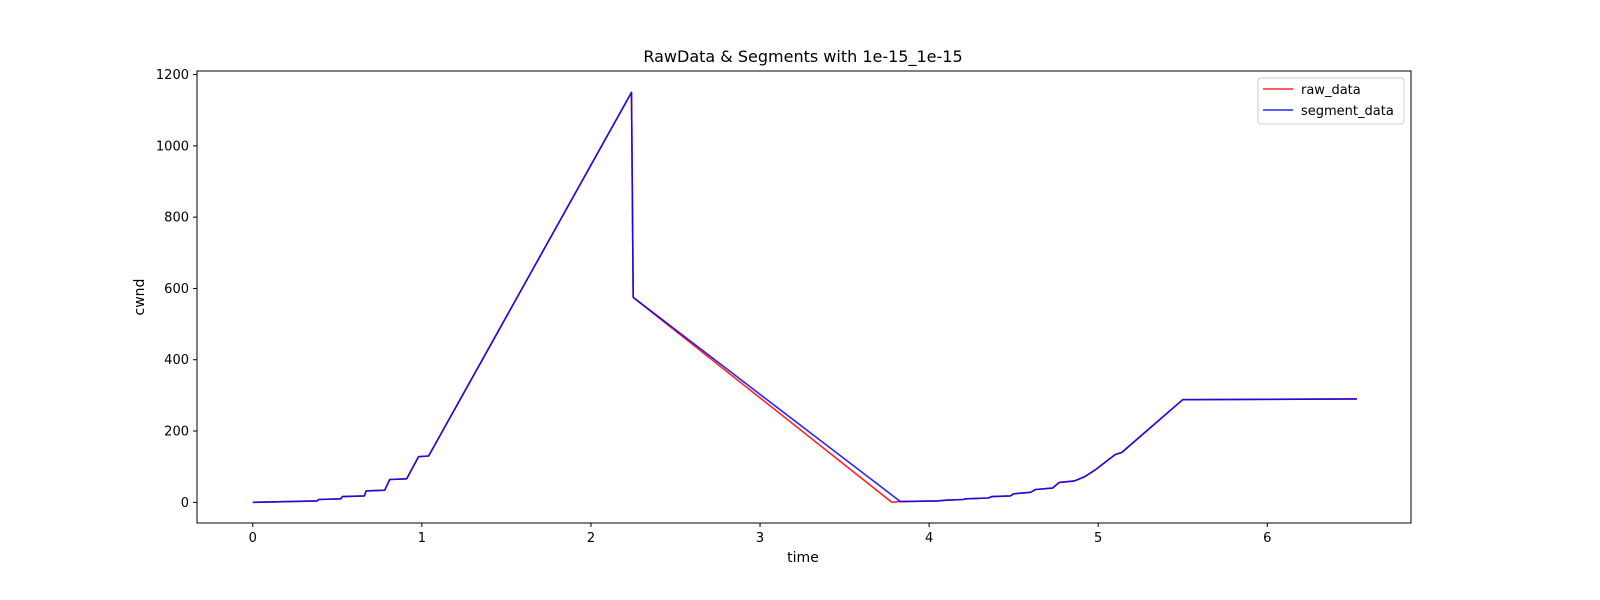 Image resolution: width=1600 pixels, height=600 pixels. What do you see at coordinates (185, 503) in the screenshot?
I see `y-tick-label: 0` at bounding box center [185, 503].